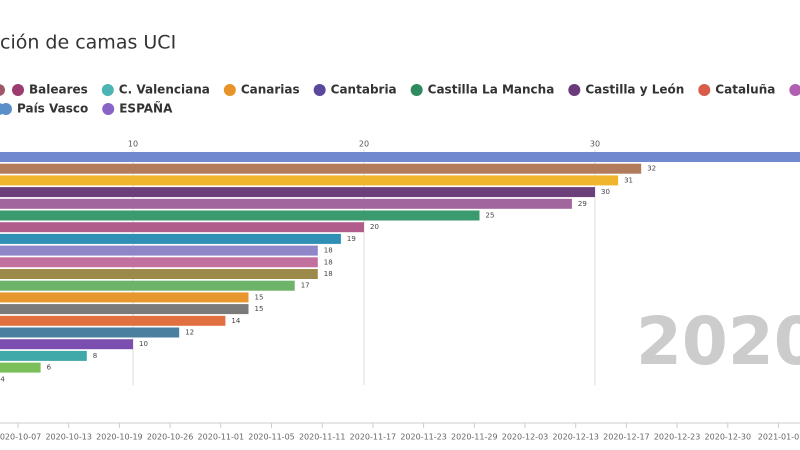 This screenshot has height=450, width=800. I want to click on timeline-label: 2020-11-17, so click(373, 437).